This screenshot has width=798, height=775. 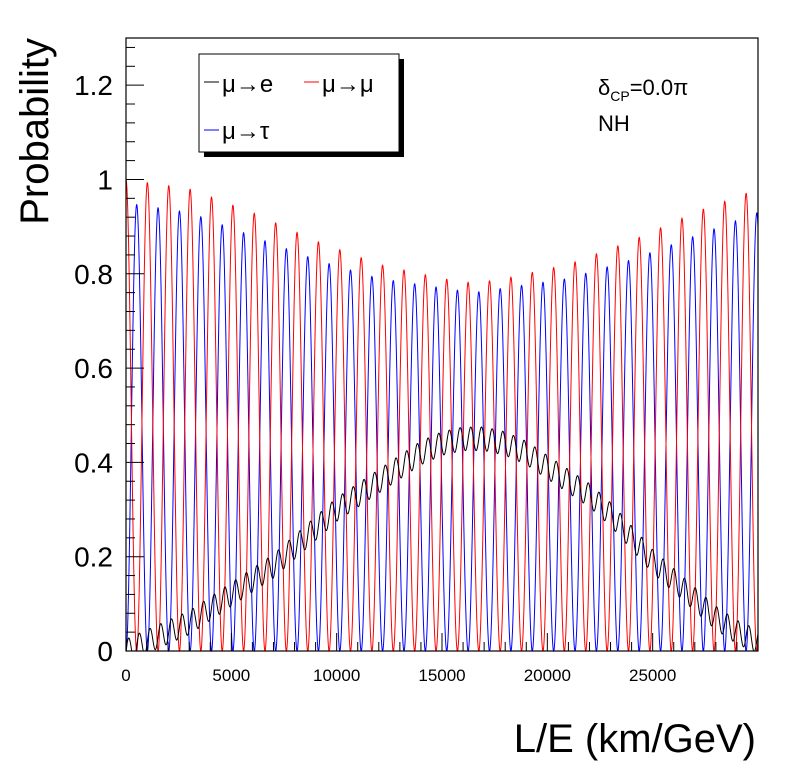 I want to click on x-tick-label: 0, so click(x=125, y=675).